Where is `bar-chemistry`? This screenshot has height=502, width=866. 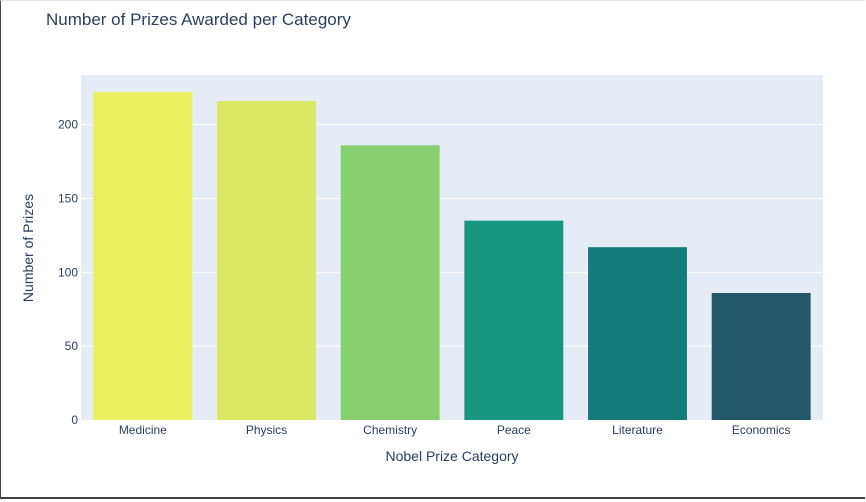 bar-chemistry is located at coordinates (390, 282).